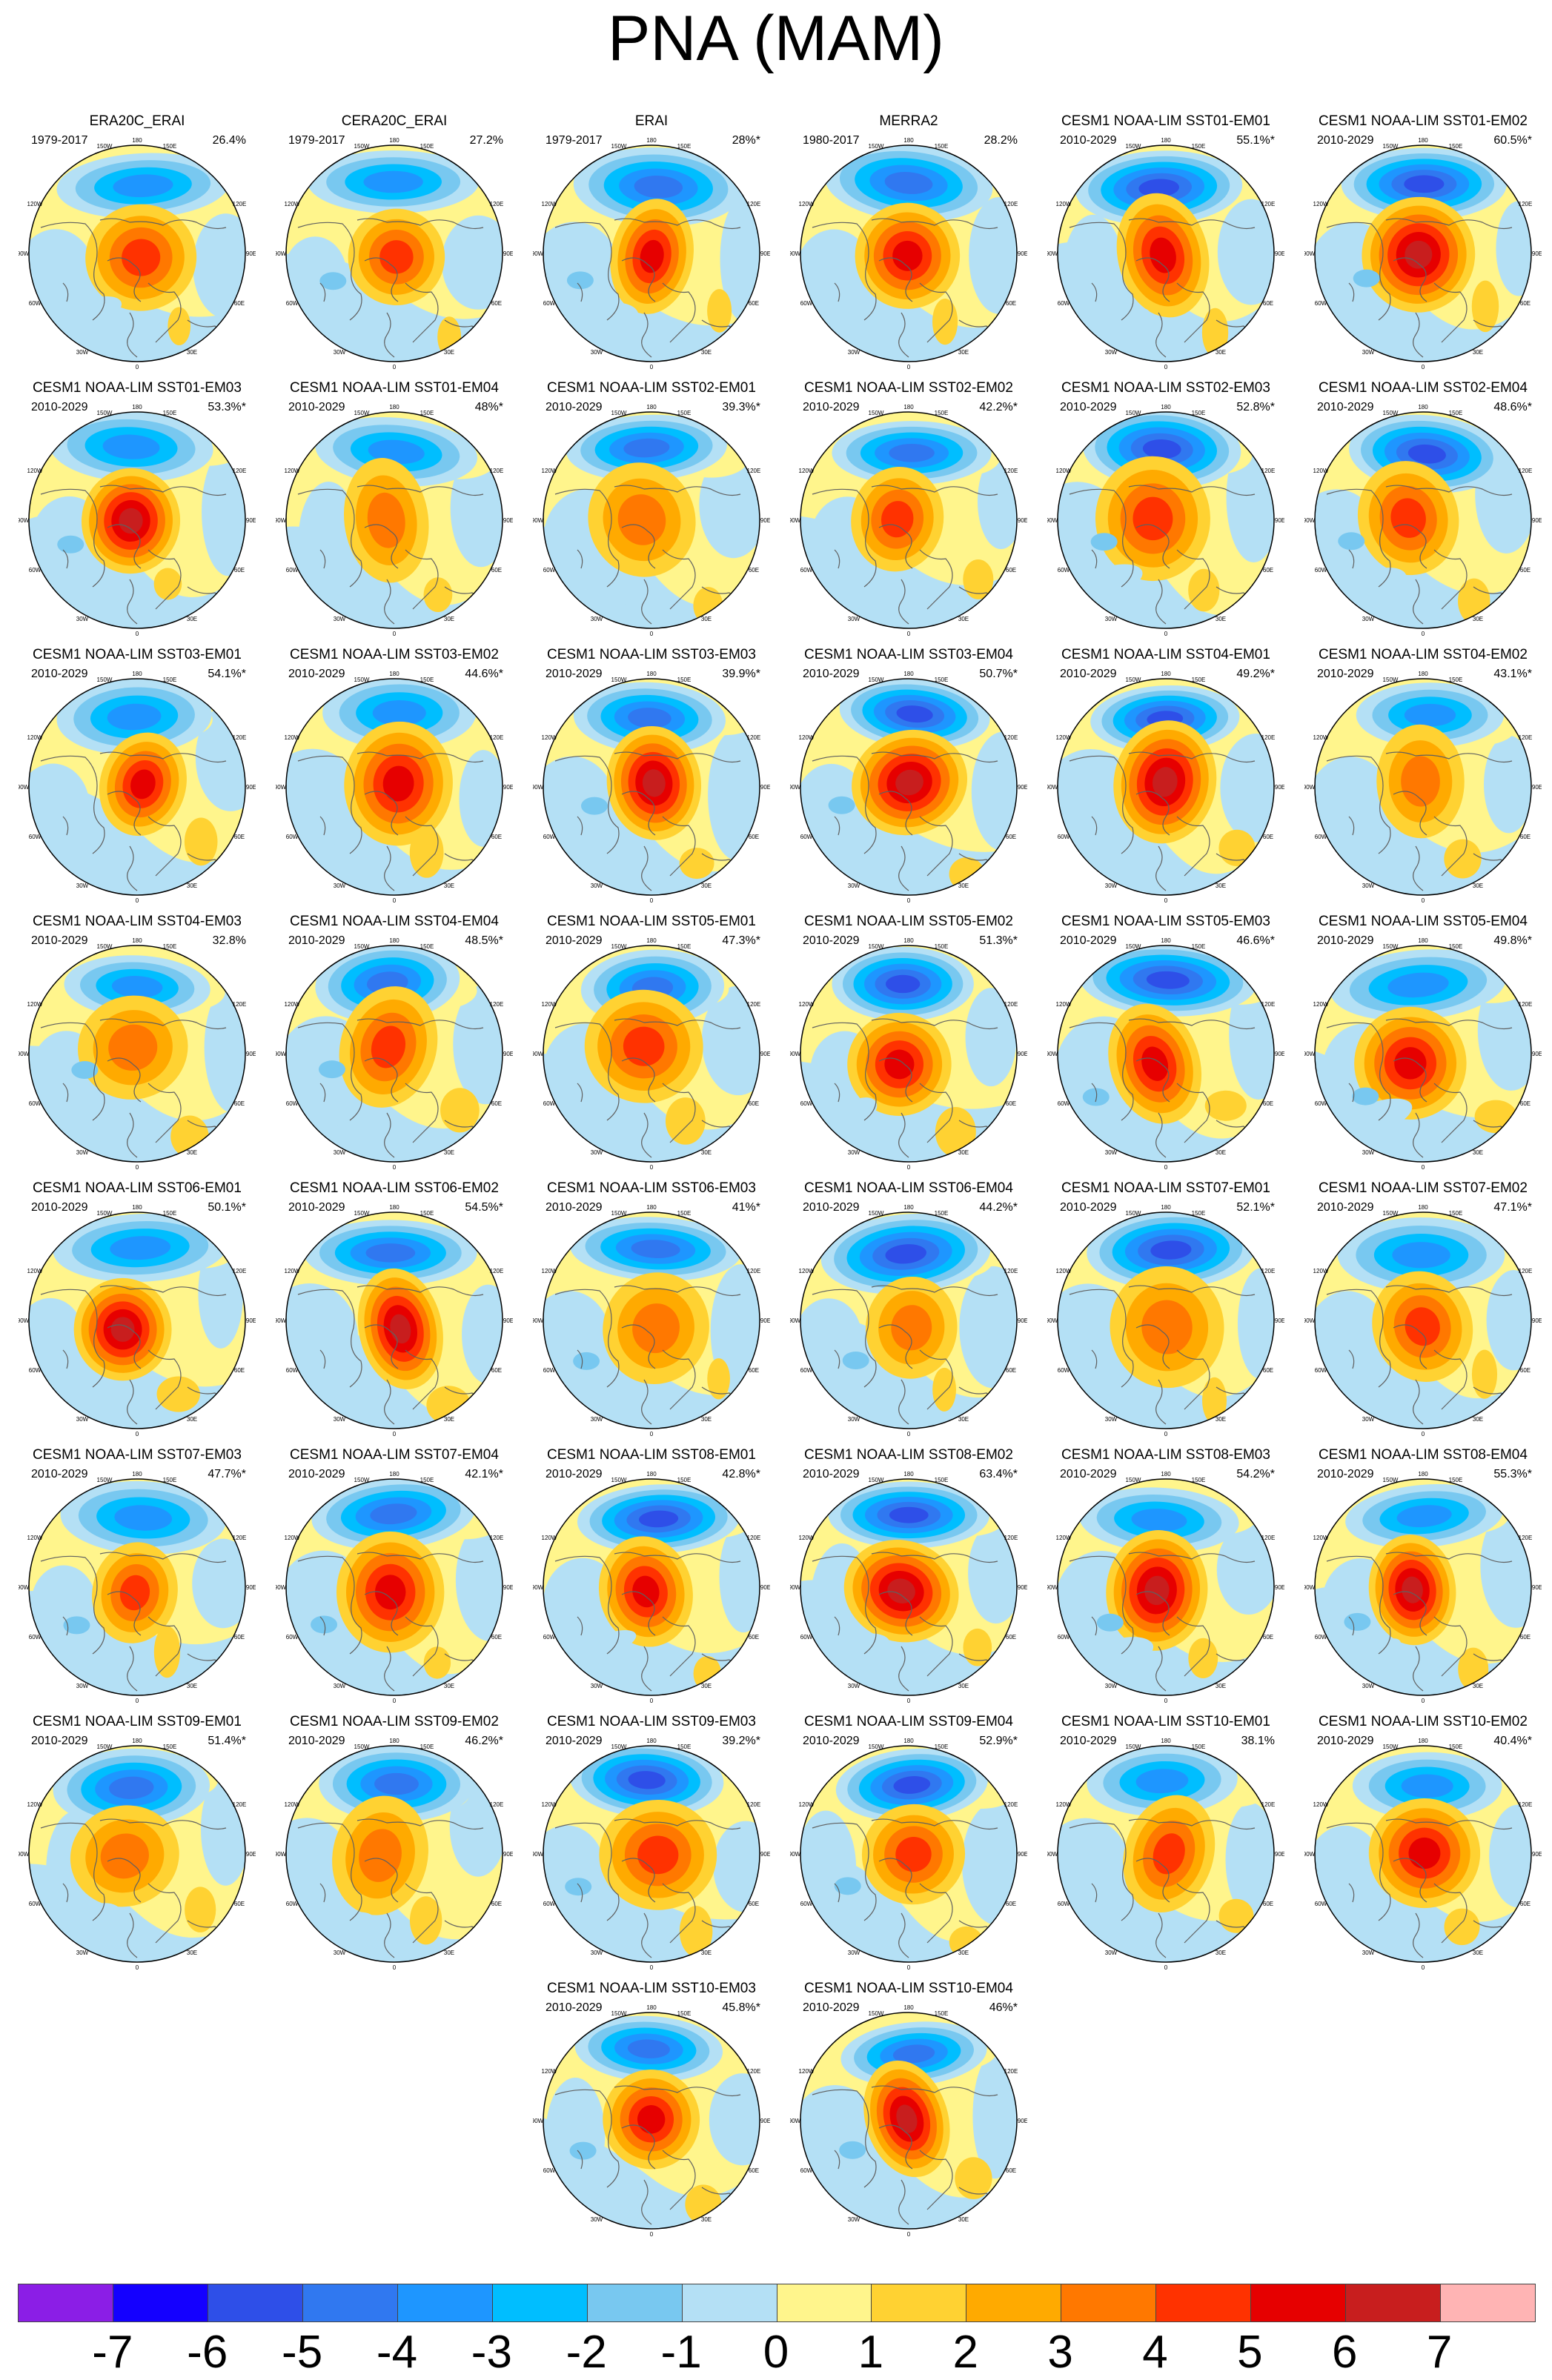  I want to click on colorbar-tick-label: -4, so click(397, 2352).